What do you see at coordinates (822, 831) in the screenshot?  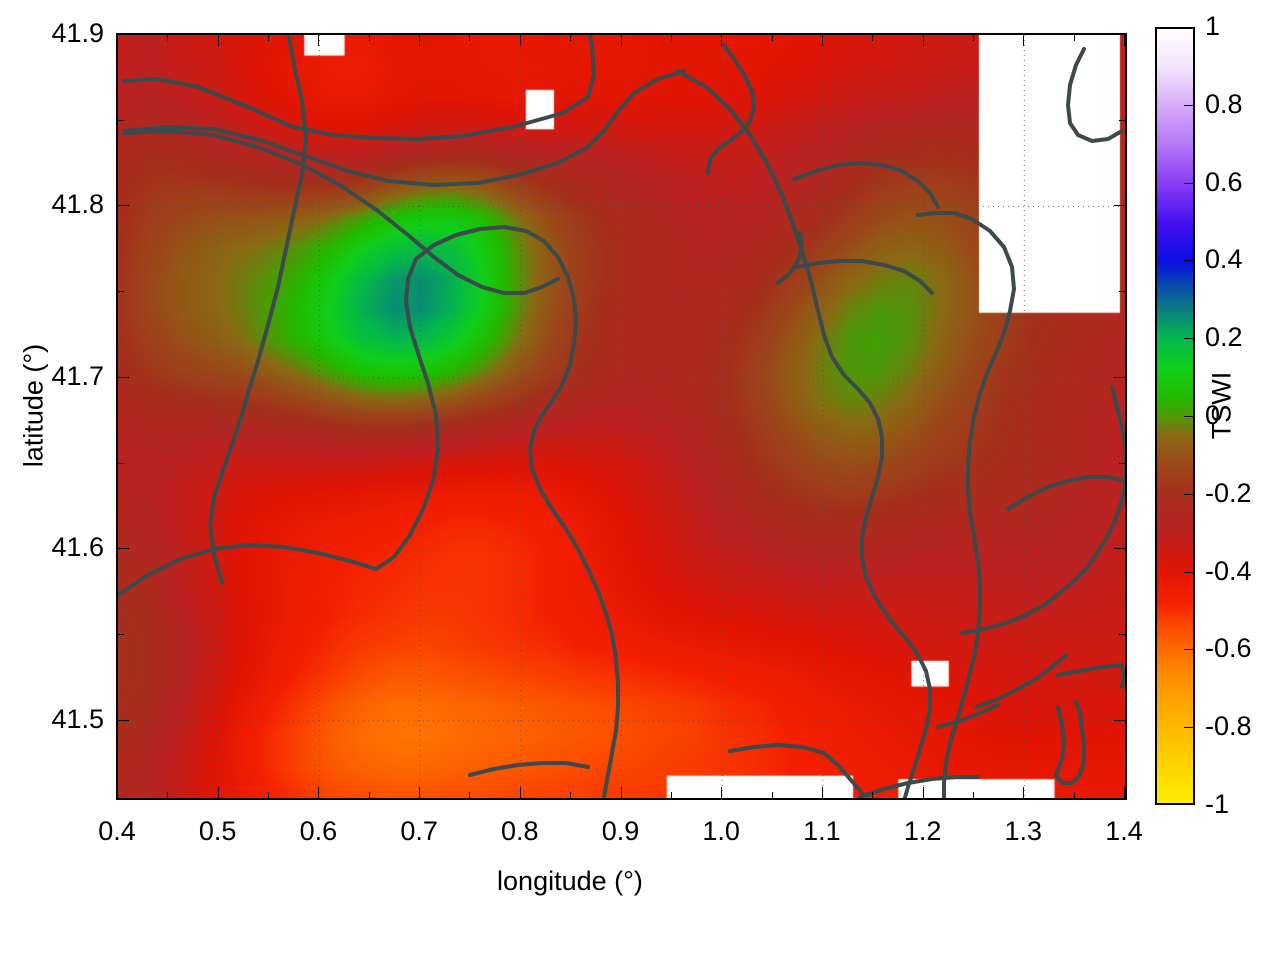 I see `x-tick-label: 1.1` at bounding box center [822, 831].